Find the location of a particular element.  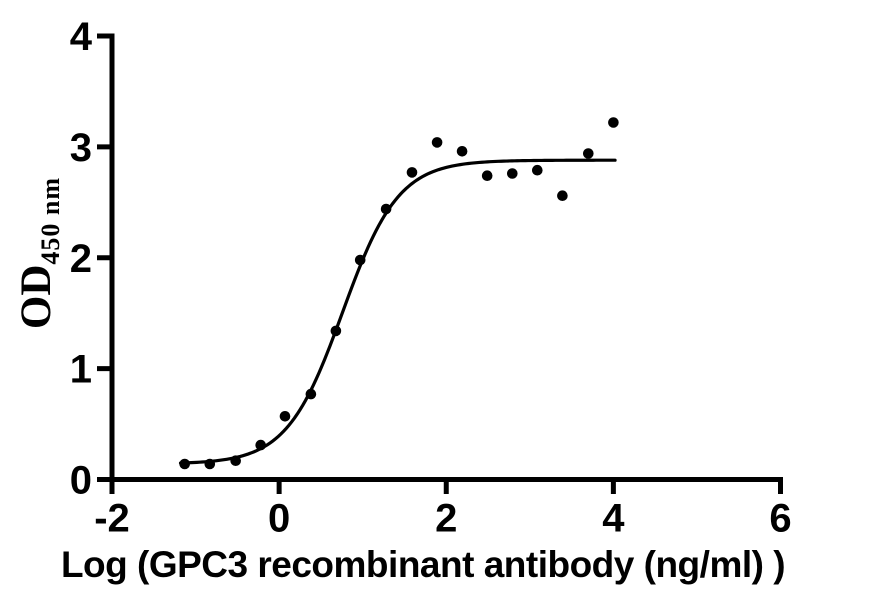

y-tick-label: 4 is located at coordinates (81, 37).